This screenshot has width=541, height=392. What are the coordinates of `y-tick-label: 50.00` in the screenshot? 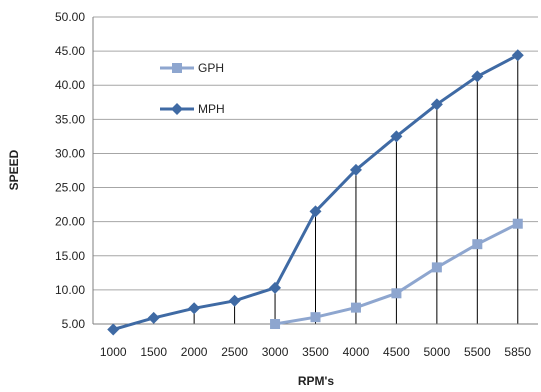 It's located at (70, 17).